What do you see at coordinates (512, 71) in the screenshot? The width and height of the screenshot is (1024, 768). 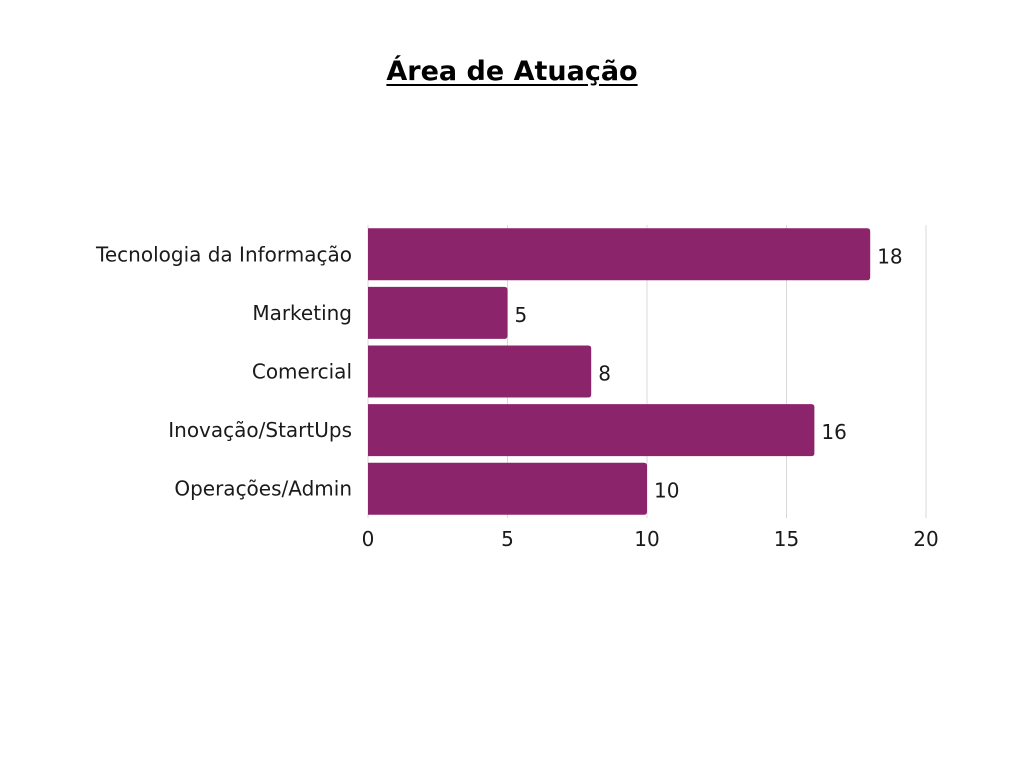 I see `chart-title: Área de Atuação` at bounding box center [512, 71].